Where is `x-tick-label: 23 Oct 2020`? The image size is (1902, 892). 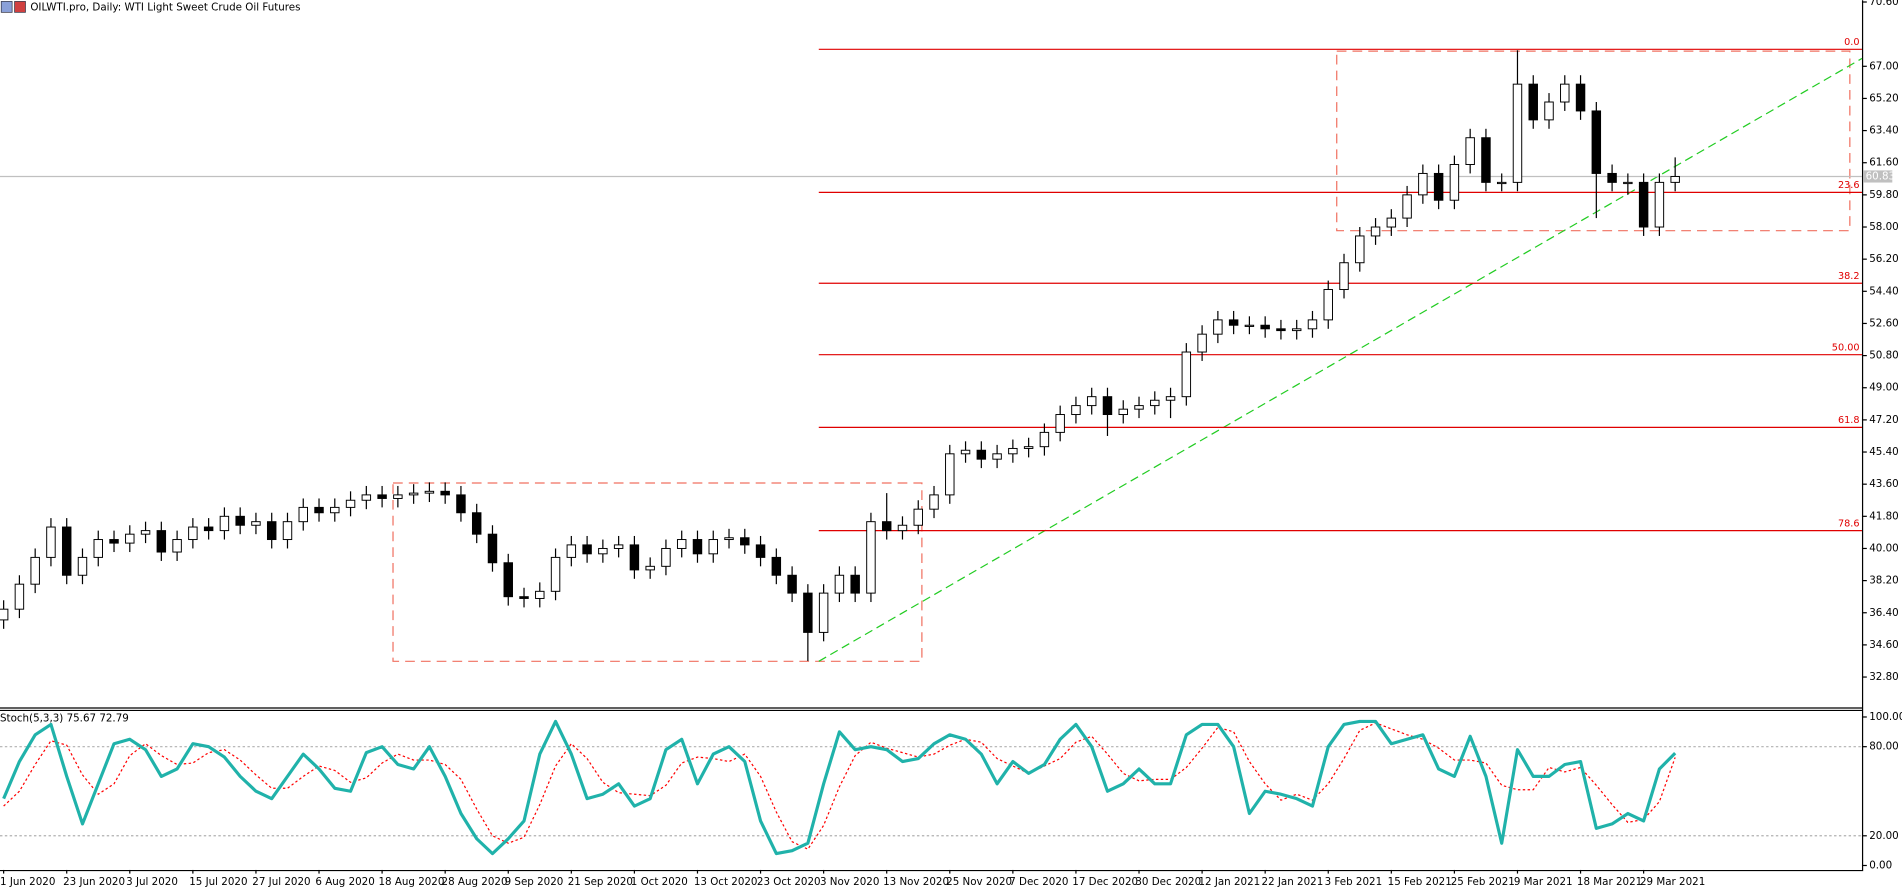
x-tick-label: 23 Oct 2020 is located at coordinates (789, 882).